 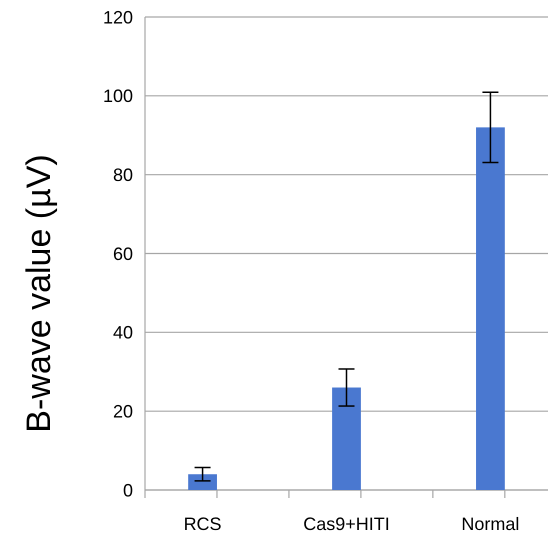 What do you see at coordinates (490, 524) in the screenshot?
I see `x-tick-label: Normal` at bounding box center [490, 524].